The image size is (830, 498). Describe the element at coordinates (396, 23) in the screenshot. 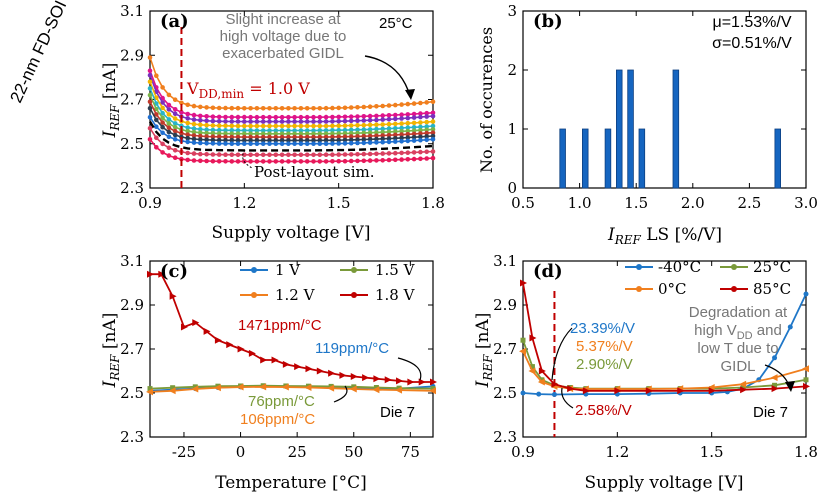

I see `temperature-label: 25°C` at that location.